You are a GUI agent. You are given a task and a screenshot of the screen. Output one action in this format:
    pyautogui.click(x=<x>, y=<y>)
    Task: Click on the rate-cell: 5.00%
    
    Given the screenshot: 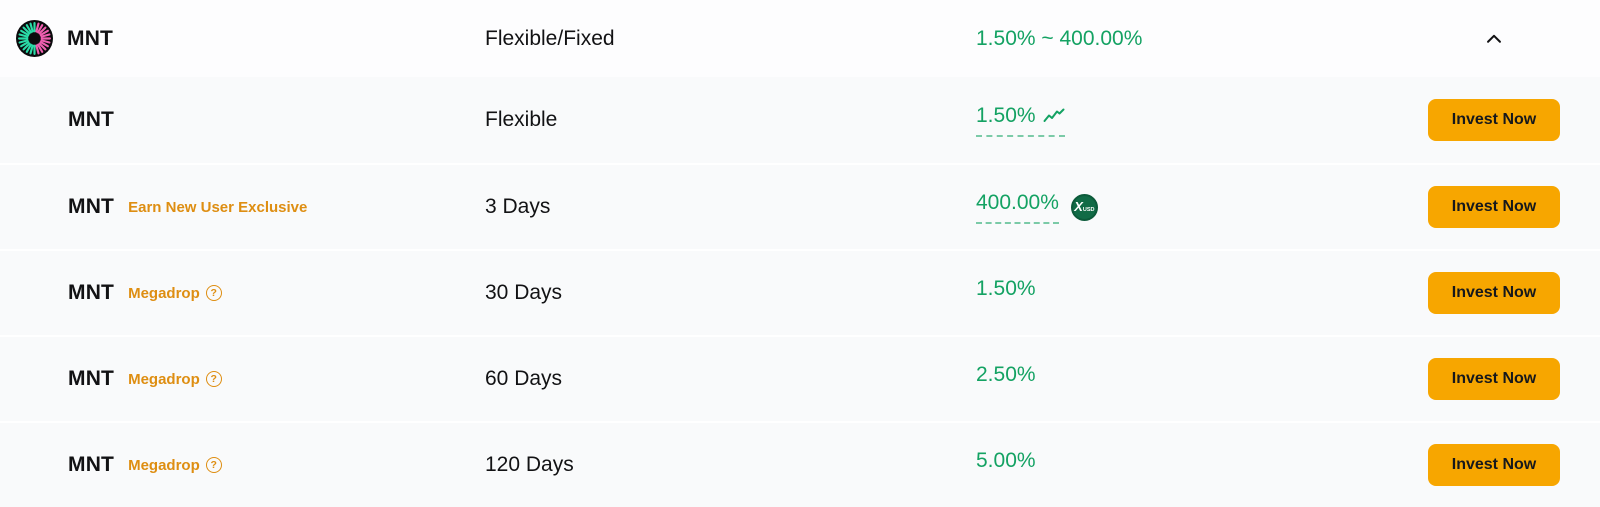 What is the action you would take?
    pyautogui.click(x=1202, y=465)
    